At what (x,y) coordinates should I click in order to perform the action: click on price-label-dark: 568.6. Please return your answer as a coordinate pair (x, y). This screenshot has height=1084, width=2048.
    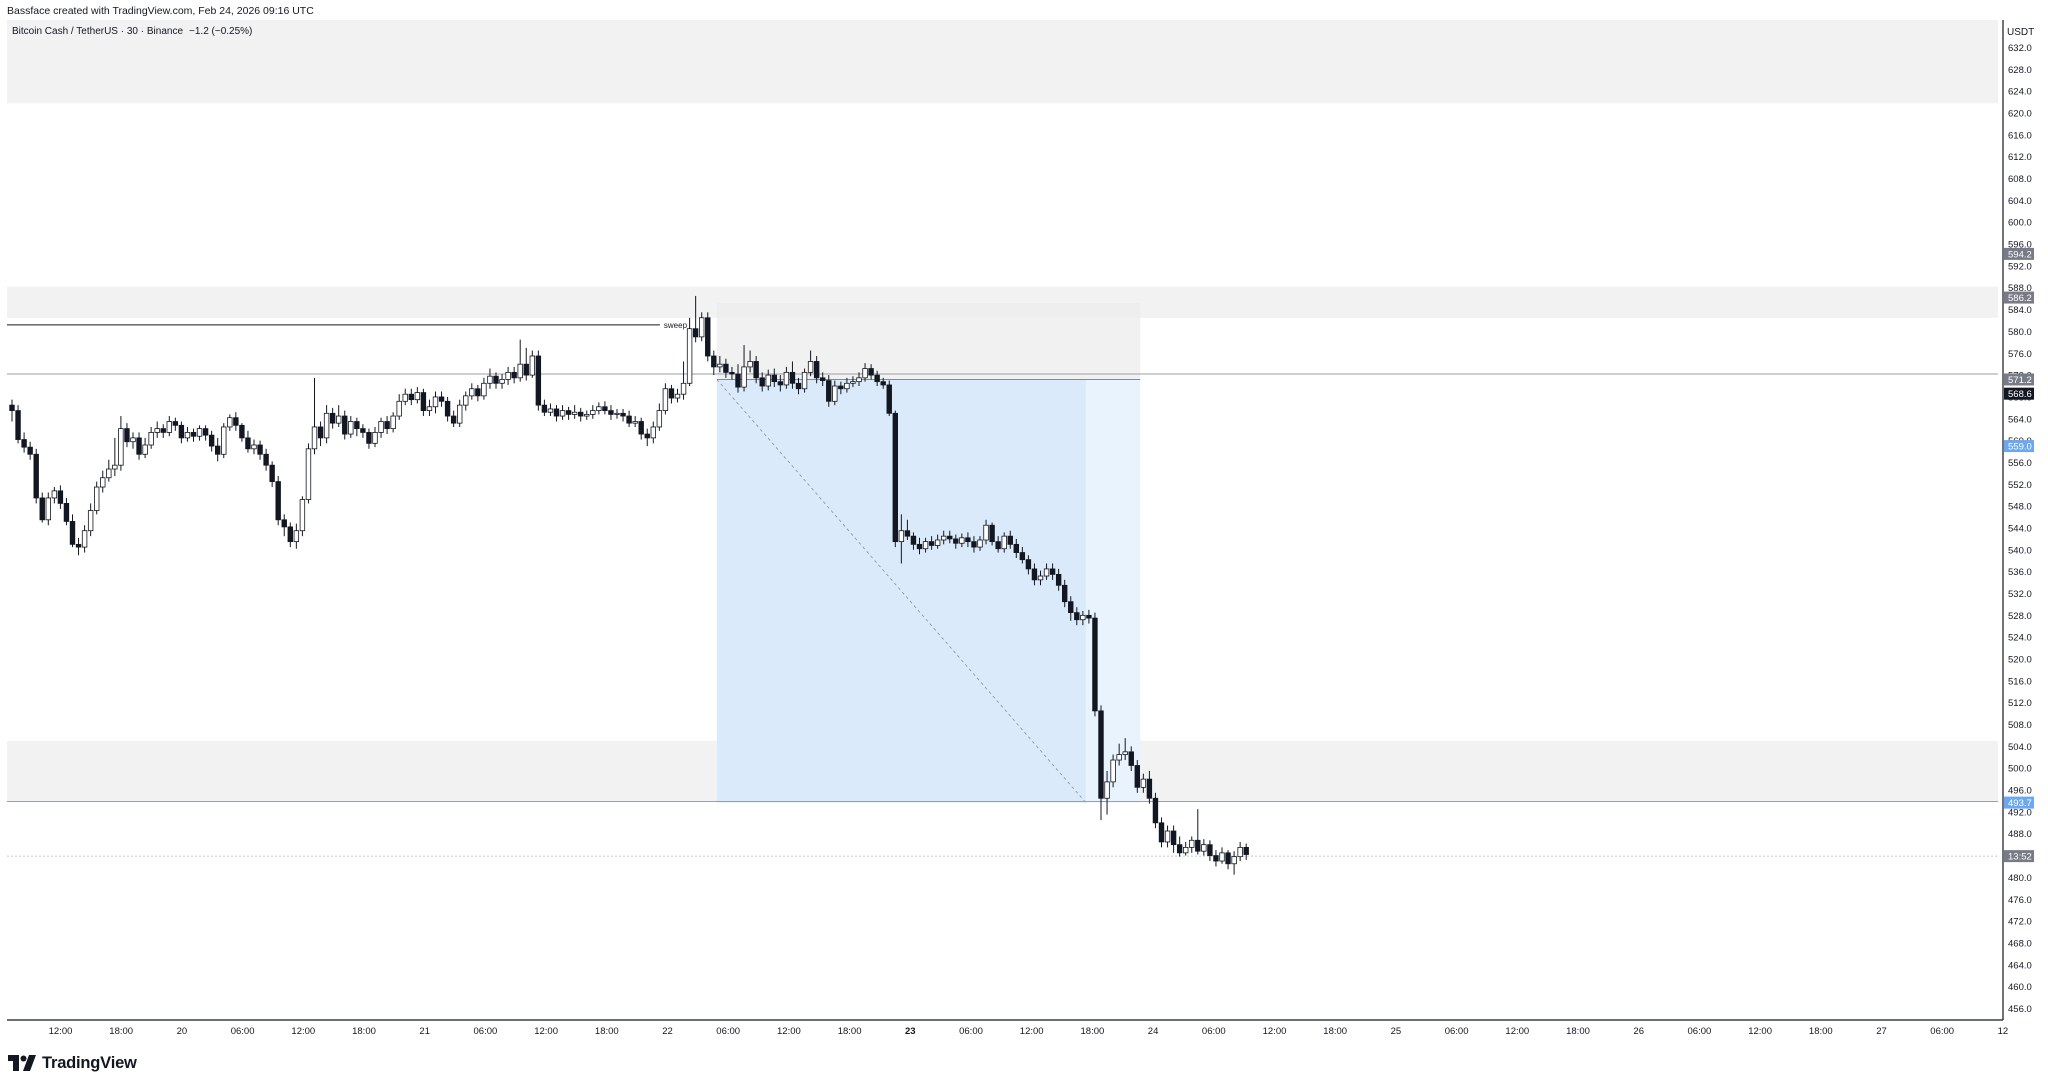
    Looking at the image, I should click on (2019, 394).